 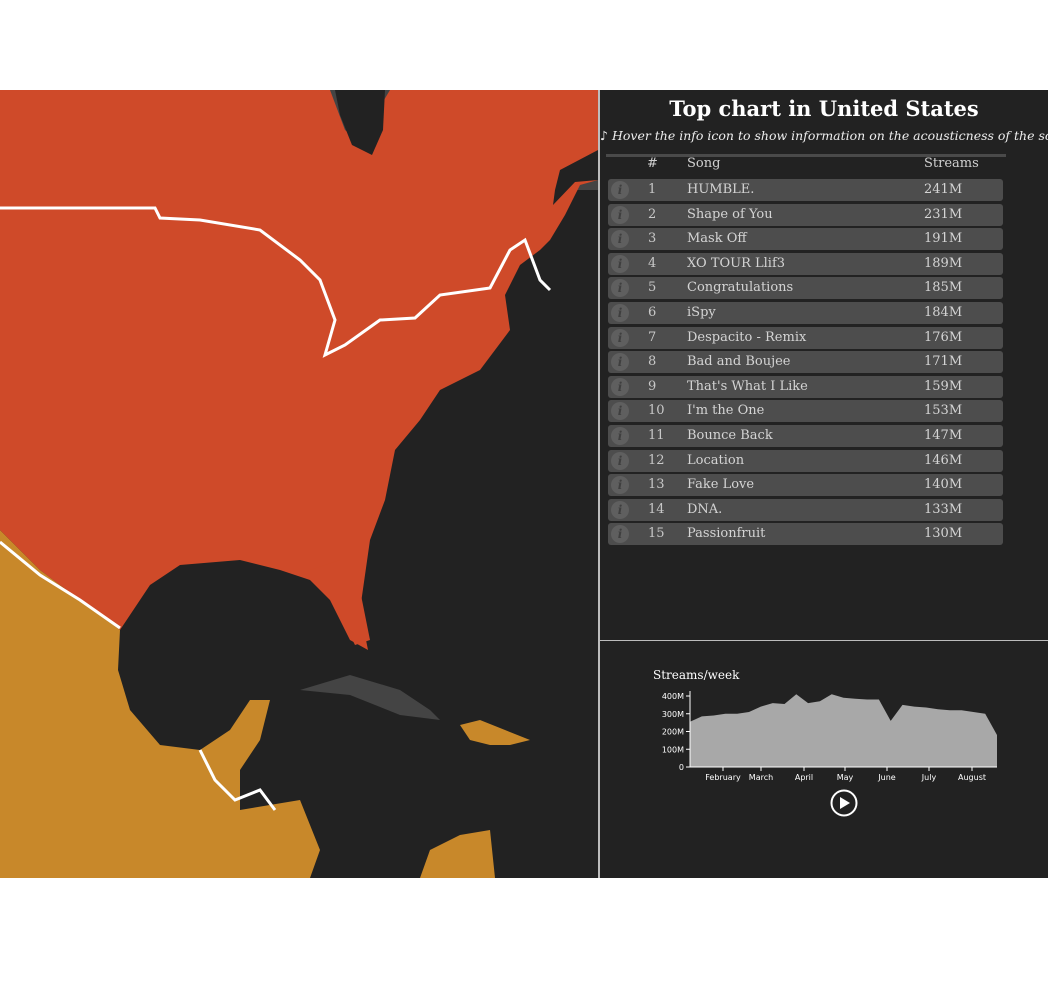 What do you see at coordinates (844, 803) in the screenshot?
I see `play-icon` at bounding box center [844, 803].